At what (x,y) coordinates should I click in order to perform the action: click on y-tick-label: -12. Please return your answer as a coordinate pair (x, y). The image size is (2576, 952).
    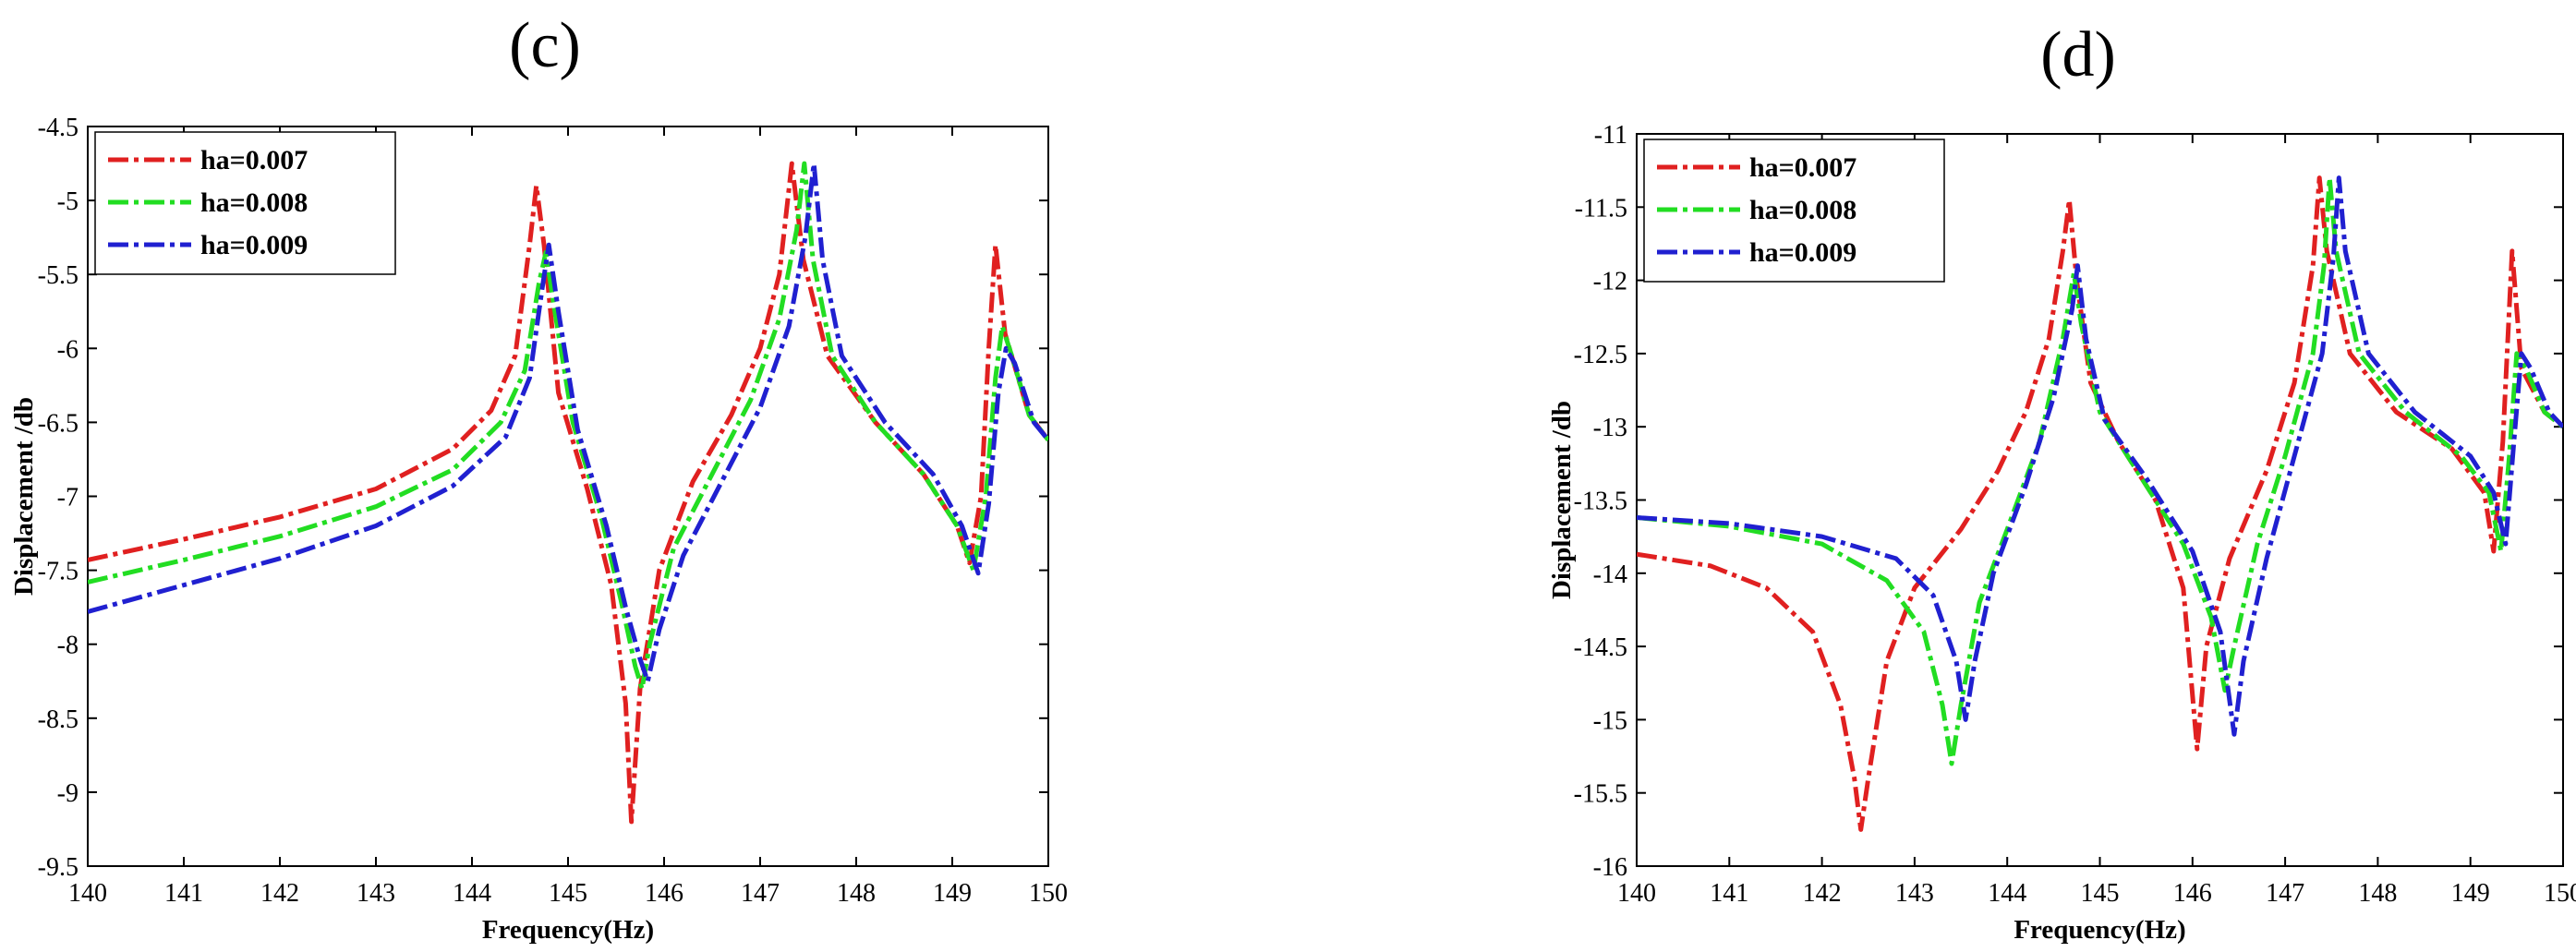
    Looking at the image, I should click on (1610, 282).